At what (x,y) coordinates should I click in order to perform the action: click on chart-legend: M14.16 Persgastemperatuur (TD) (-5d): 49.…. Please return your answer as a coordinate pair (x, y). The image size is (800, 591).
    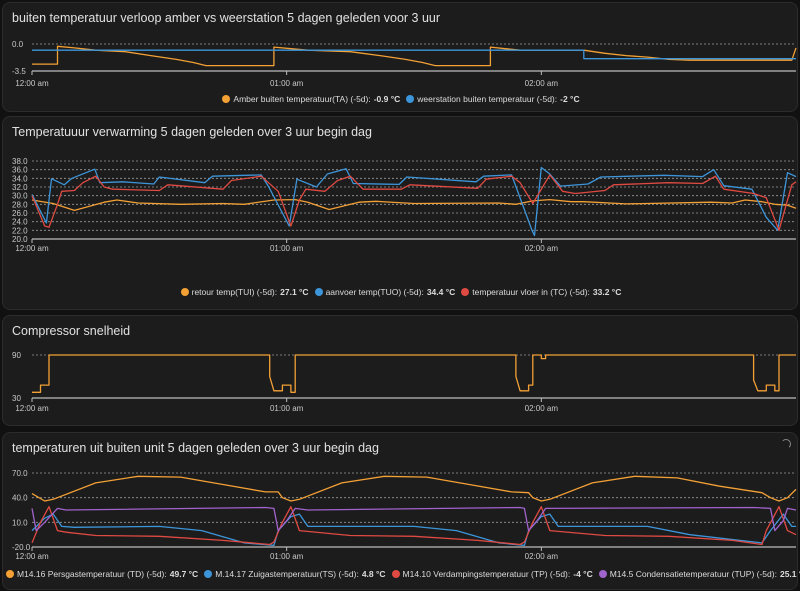
    Looking at the image, I should click on (401, 574).